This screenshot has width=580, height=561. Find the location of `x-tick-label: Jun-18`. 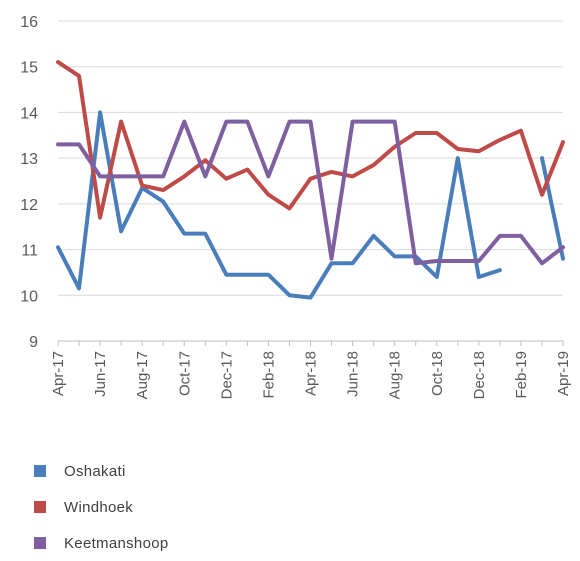

x-tick-label: Jun-18 is located at coordinates (353, 374).